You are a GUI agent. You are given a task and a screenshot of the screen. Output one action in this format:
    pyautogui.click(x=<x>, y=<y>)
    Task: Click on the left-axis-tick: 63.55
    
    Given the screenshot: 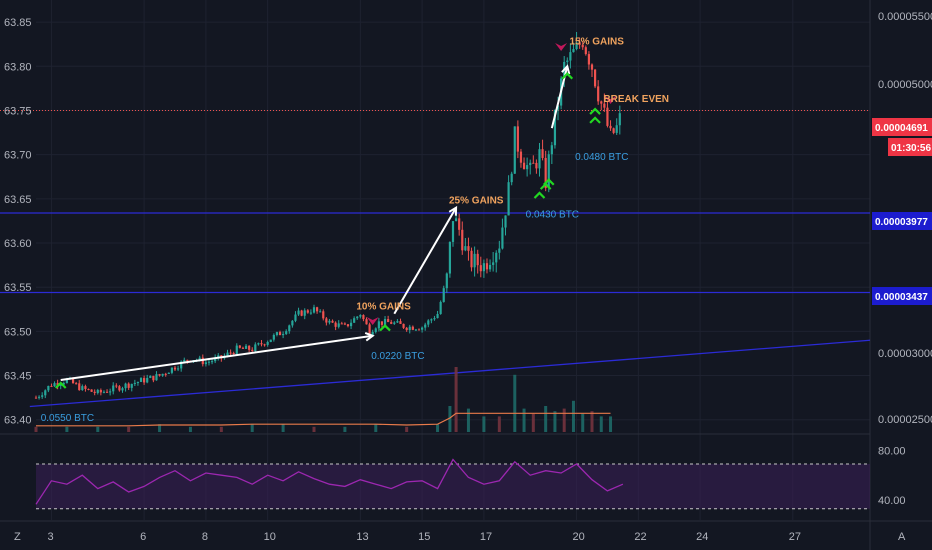 What is the action you would take?
    pyautogui.click(x=18, y=288)
    